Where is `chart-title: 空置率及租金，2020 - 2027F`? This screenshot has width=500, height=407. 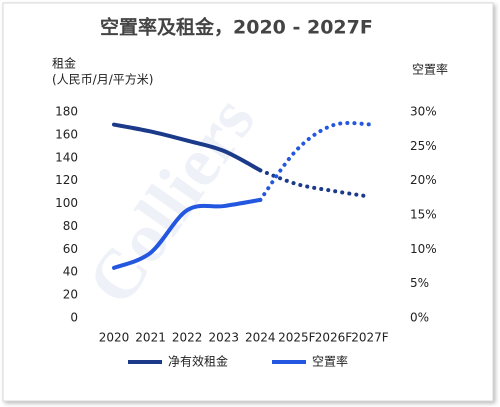 chart-title: 空置率及租金，2020 - 2027F is located at coordinates (236, 27).